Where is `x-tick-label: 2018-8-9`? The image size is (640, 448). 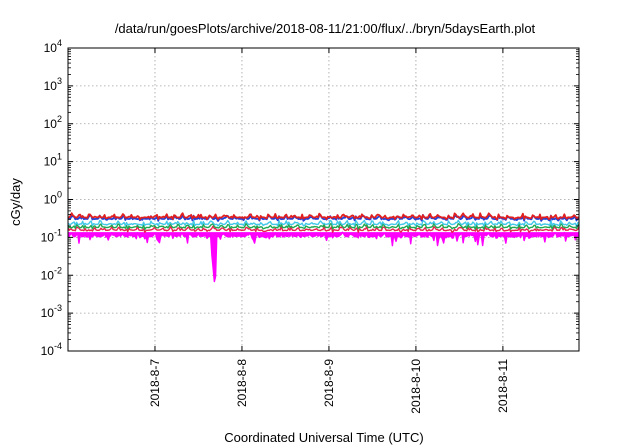 x-tick-label: 2018-8-9 is located at coordinates (329, 383).